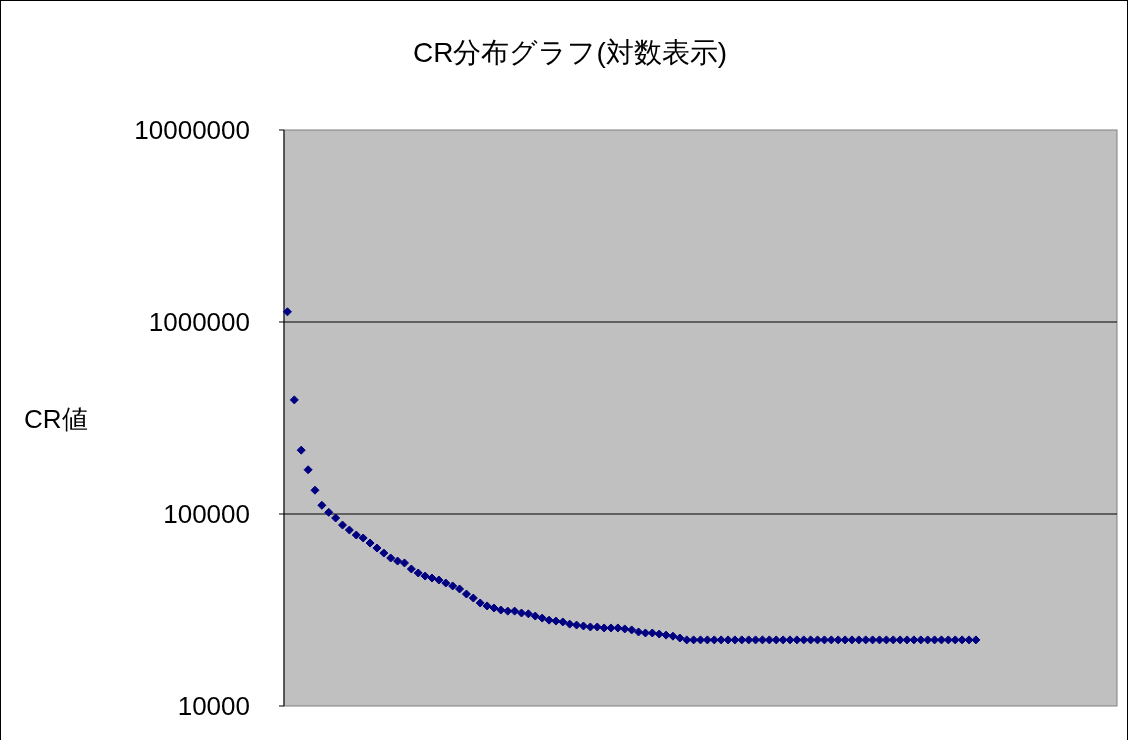 The image size is (1128, 740). Describe the element at coordinates (192, 130) in the screenshot. I see `y-tick-label: 10000000` at that location.